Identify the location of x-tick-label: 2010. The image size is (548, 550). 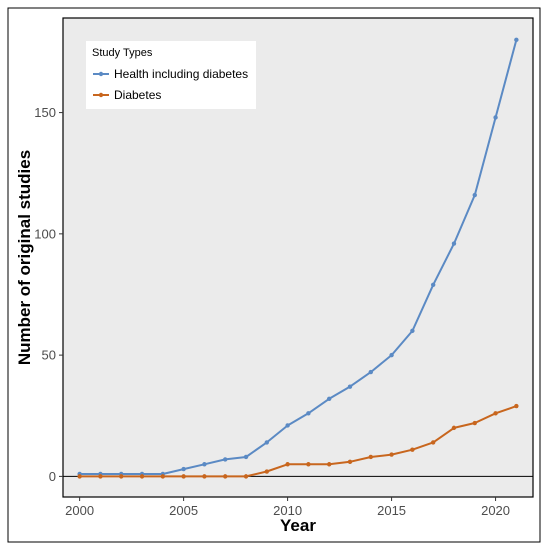
(287, 510).